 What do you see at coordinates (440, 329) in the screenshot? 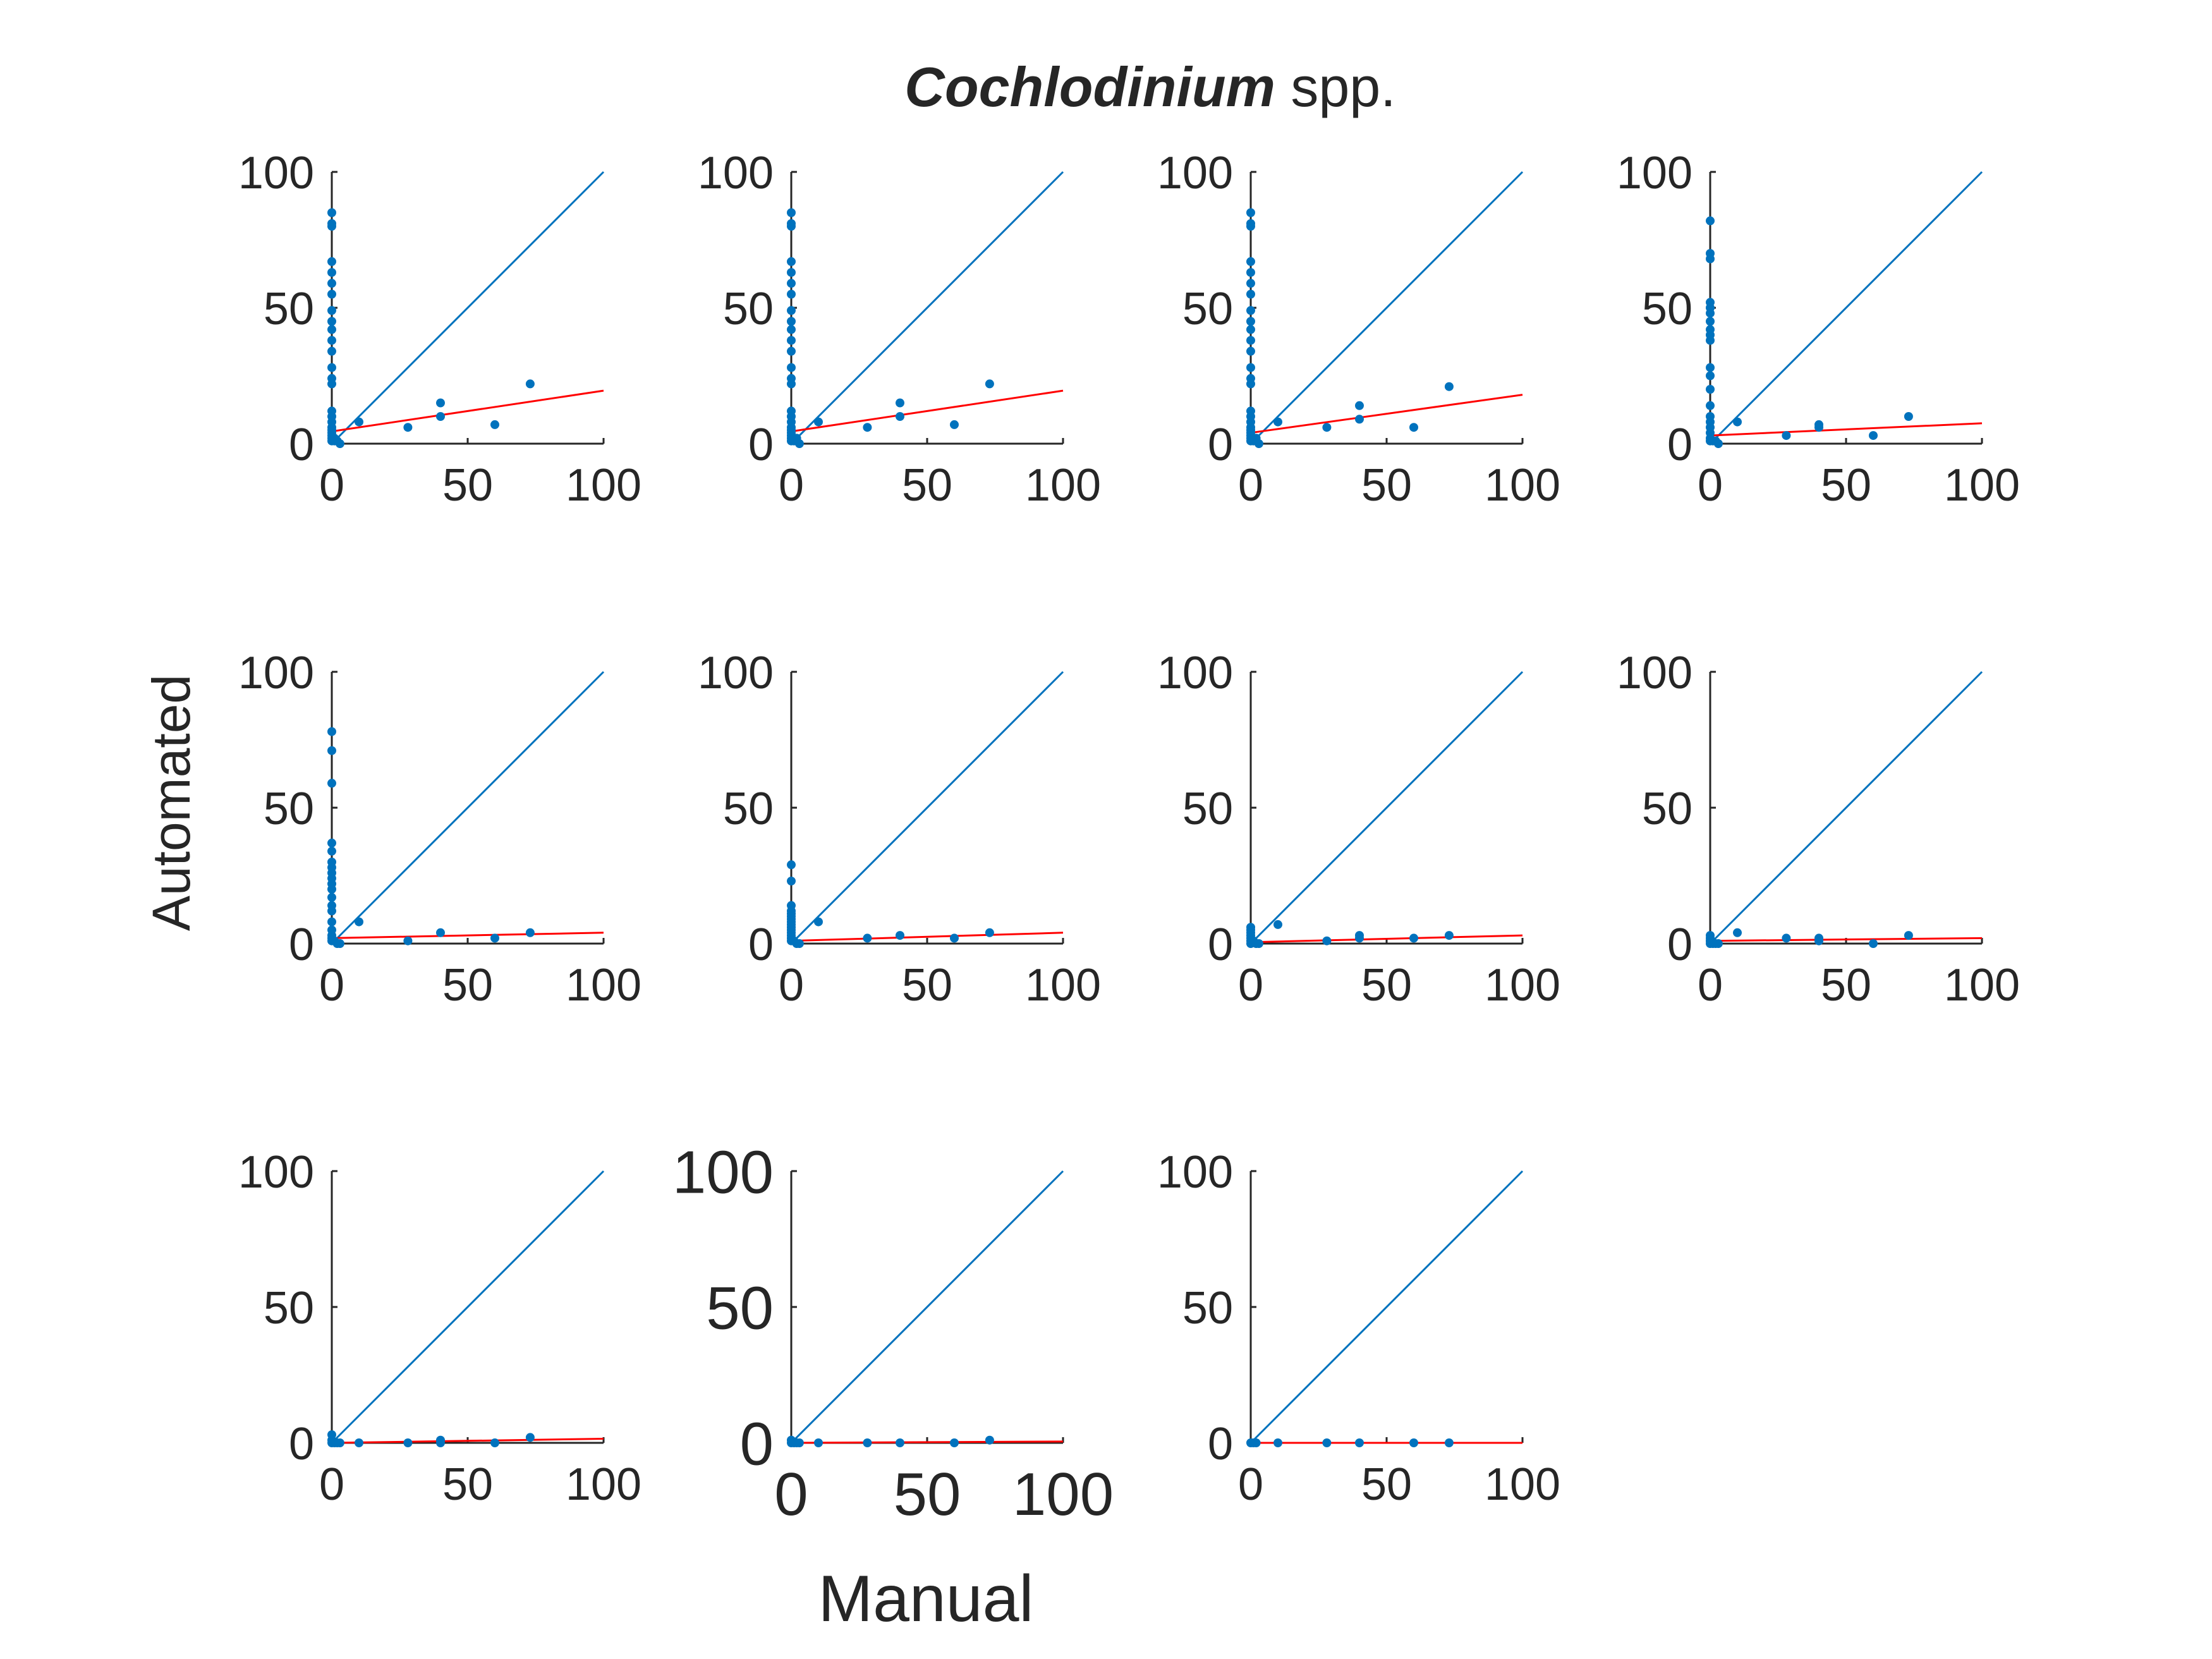
I see `panel-1: 0 50 100 0 50 100` at bounding box center [440, 329].